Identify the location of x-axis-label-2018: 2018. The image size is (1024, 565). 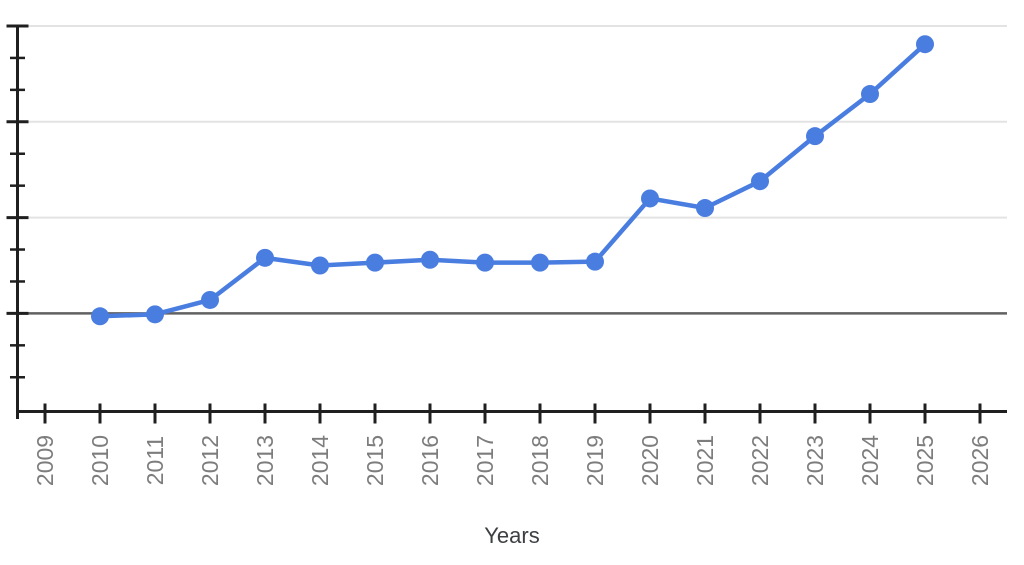
(540, 460).